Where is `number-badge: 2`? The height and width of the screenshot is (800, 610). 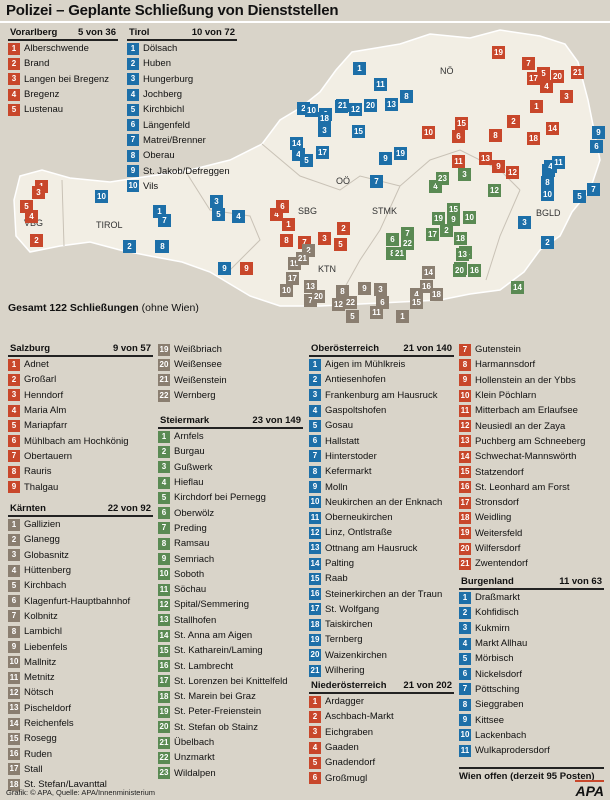
number-badge: 2 is located at coordinates (315, 379).